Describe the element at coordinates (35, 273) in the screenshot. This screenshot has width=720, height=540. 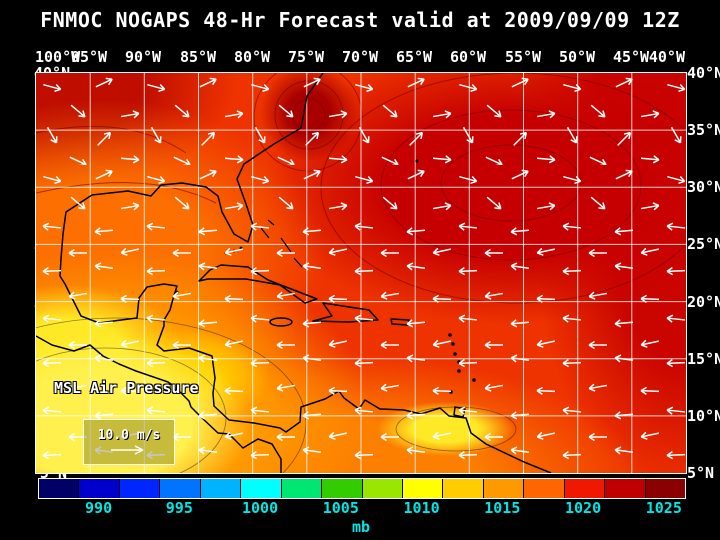
I see `latitude-axis-left: 40°N 35°N 30°N 25°N 20°N 15°N 10°N 5°N` at that location.